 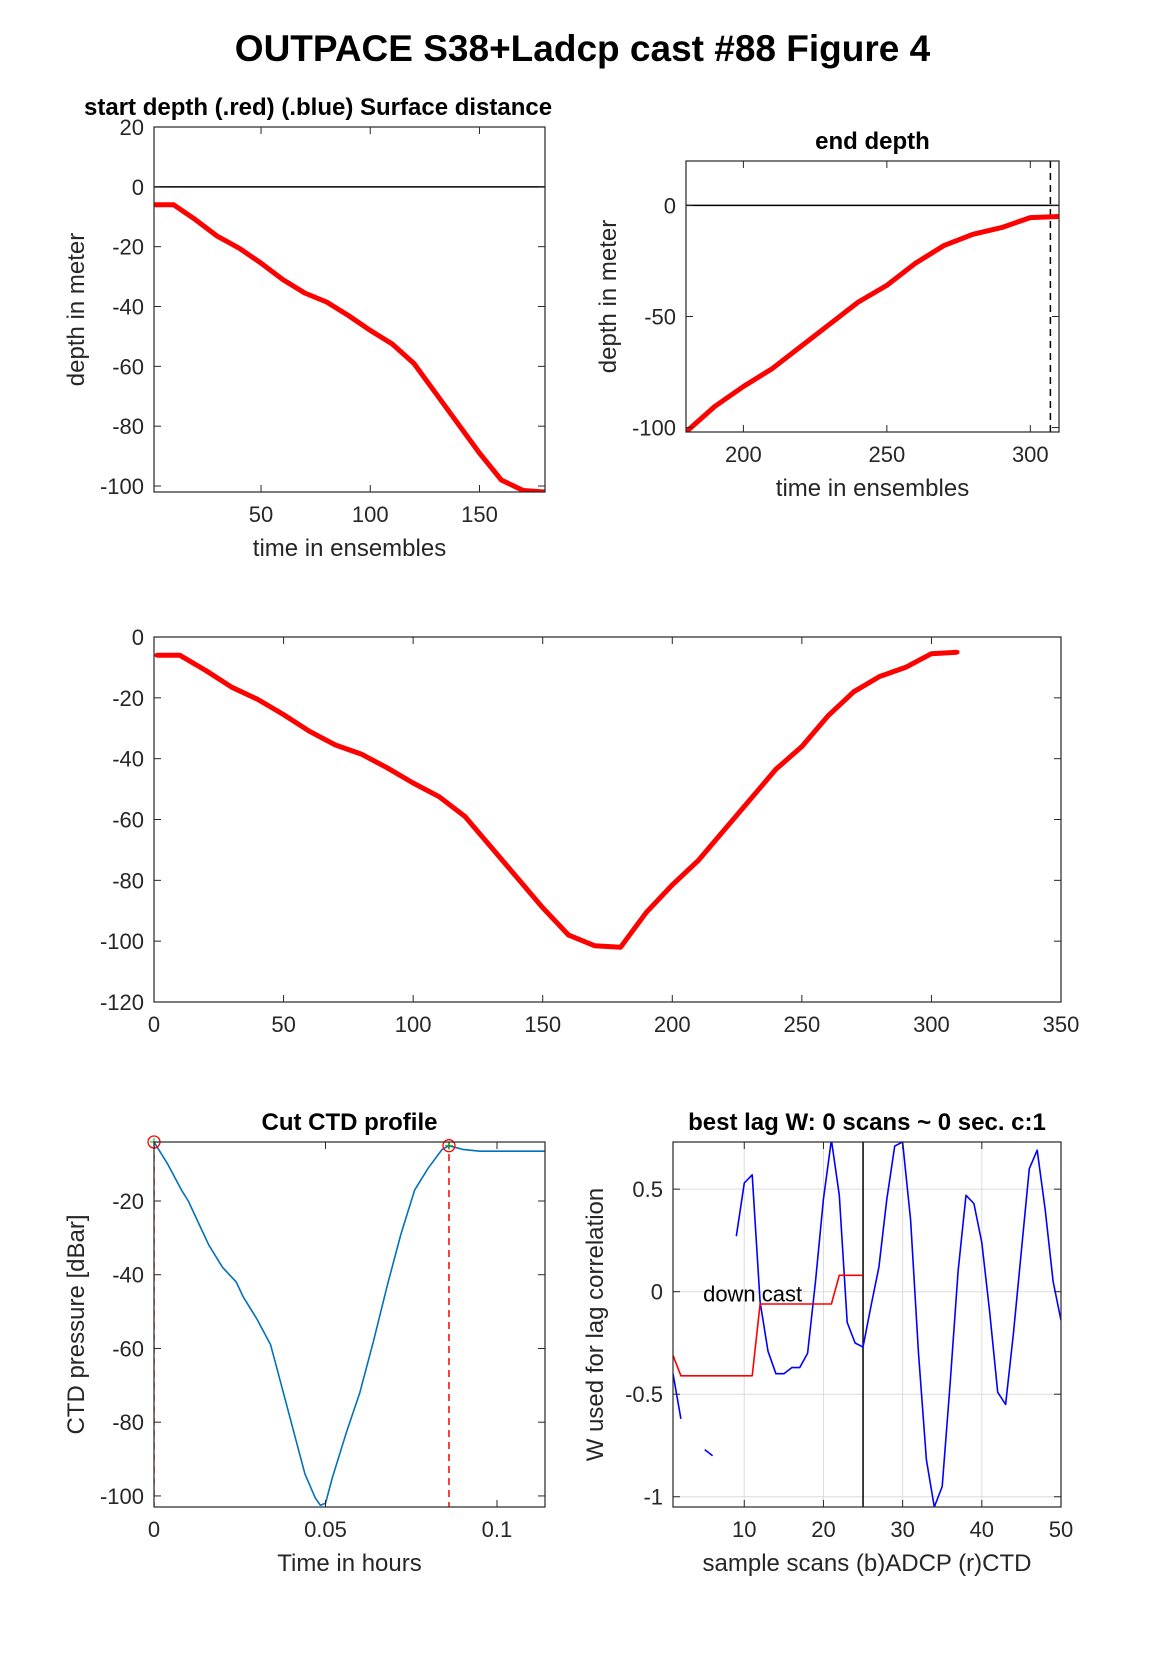 I want to click on y-tick-label: -0.5, so click(x=644, y=1394).